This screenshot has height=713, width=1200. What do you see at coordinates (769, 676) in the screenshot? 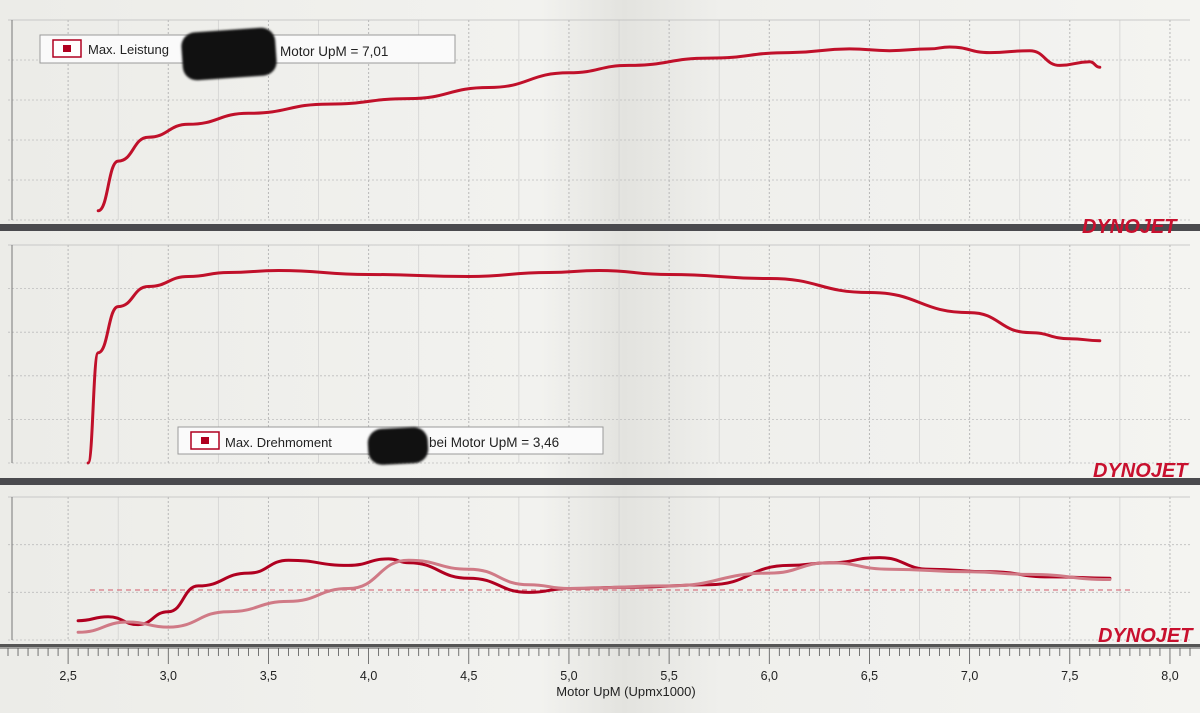
I see `x-tick-label: 6,0` at bounding box center [769, 676].